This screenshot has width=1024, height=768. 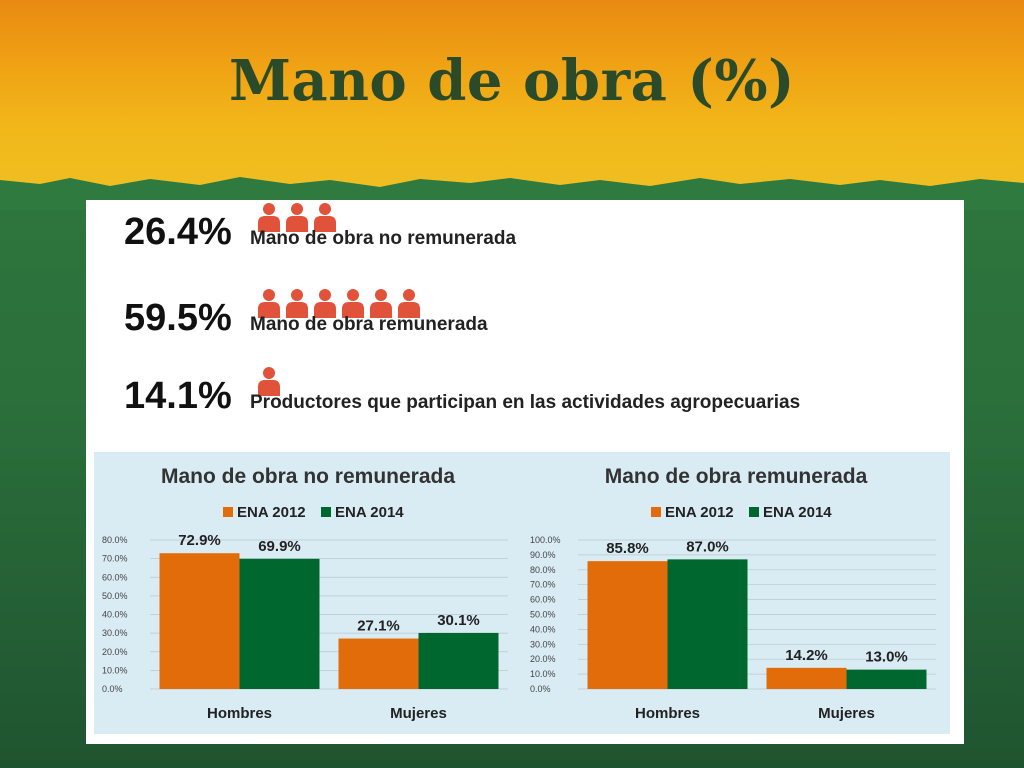 I want to click on stat-label: Mano de obra no remunerada, so click(x=383, y=238).